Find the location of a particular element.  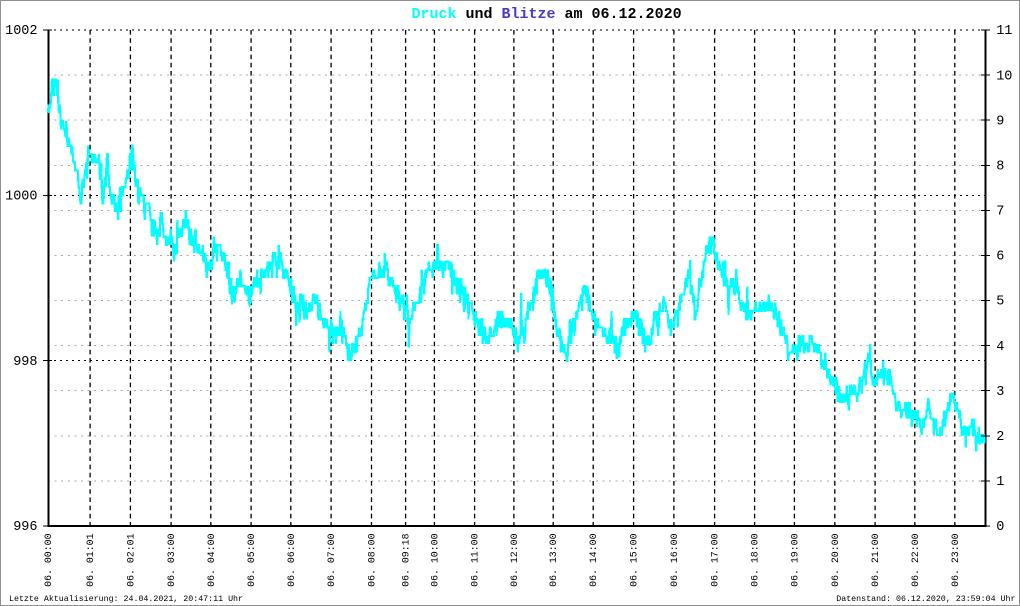

svg-text: 1002 is located at coordinates (21, 31).